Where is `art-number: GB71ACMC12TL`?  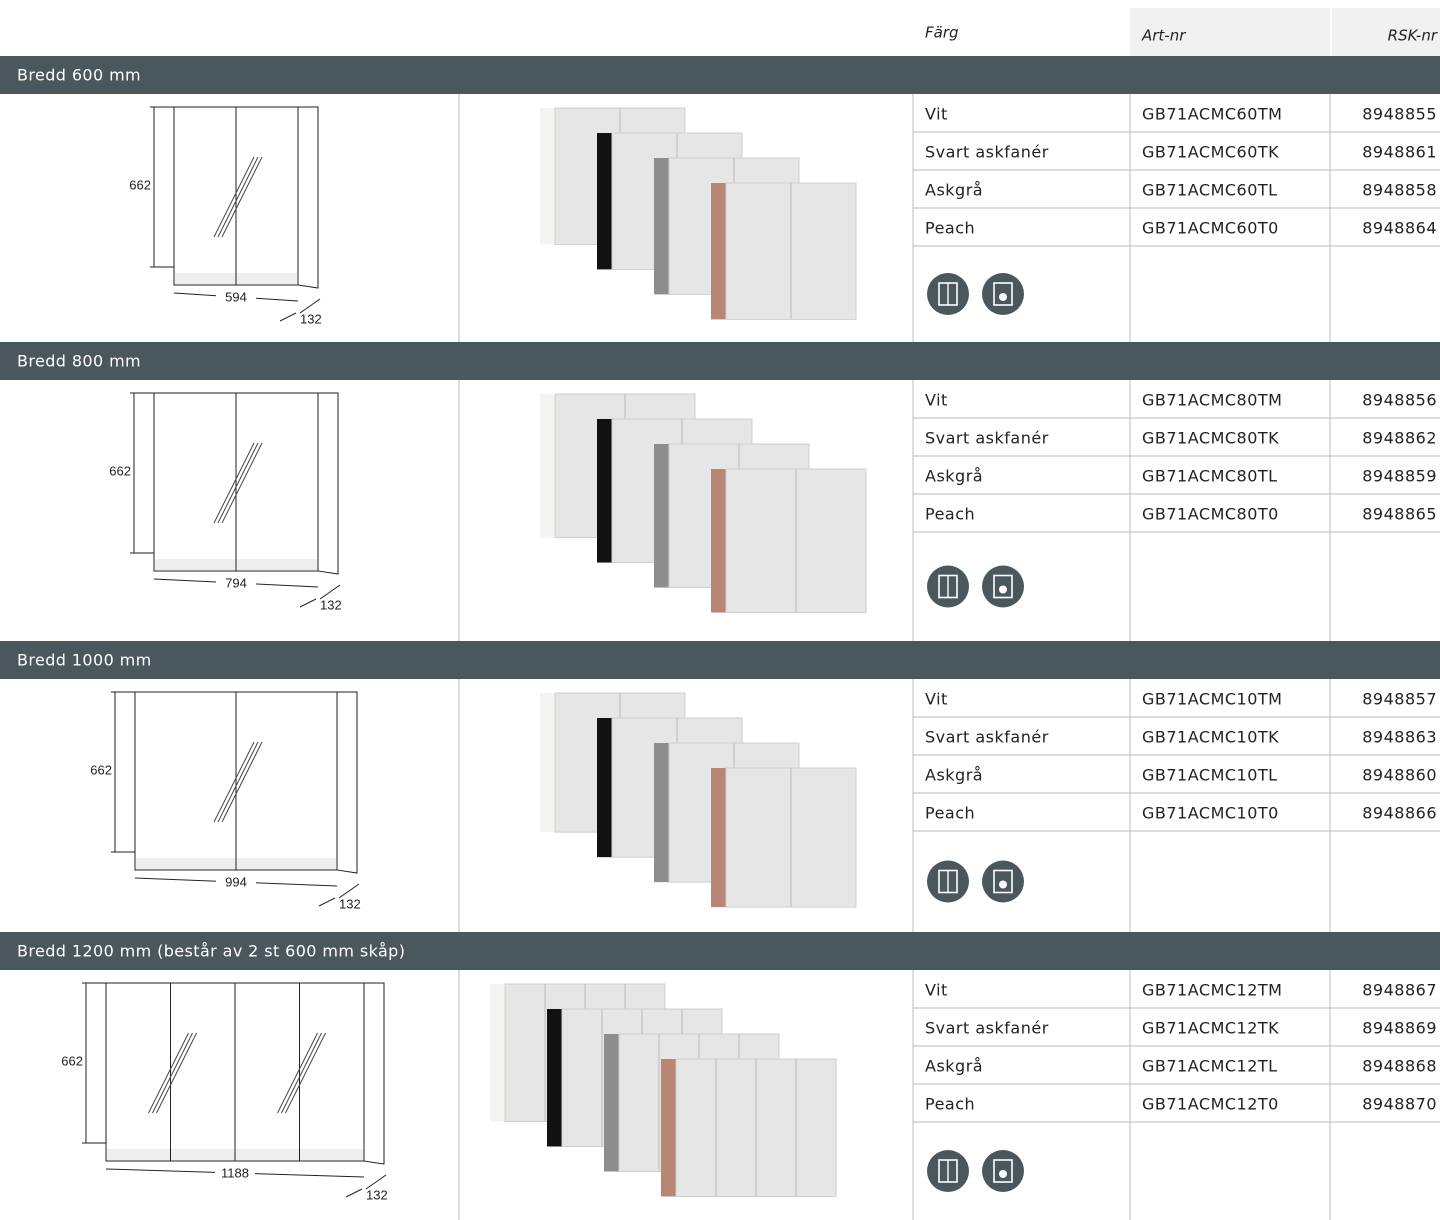
art-number: GB71ACMC12TL is located at coordinates (1210, 1066).